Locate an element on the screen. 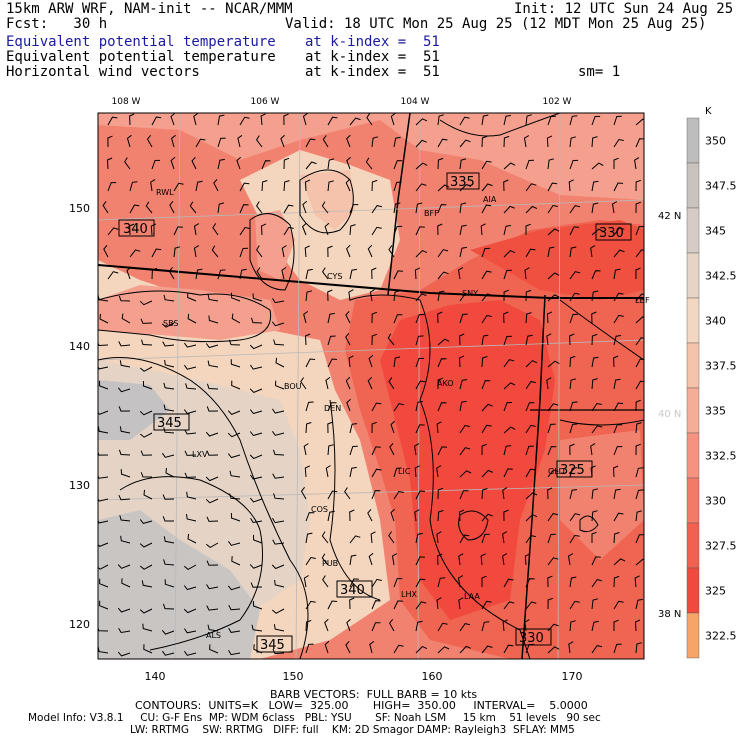 This screenshot has height=740, width=740. field-level-2: at k-index = 51 is located at coordinates (372, 57).